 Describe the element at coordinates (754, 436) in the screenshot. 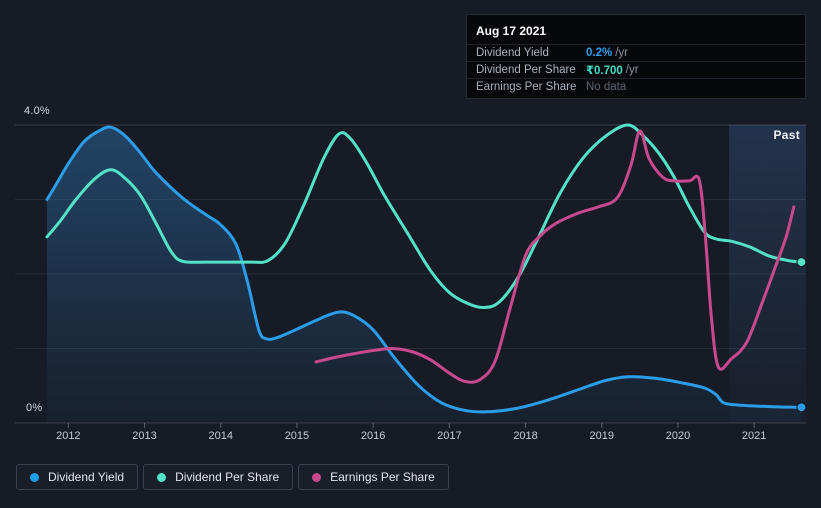

I see `x-axis-label-2021: 2021` at that location.